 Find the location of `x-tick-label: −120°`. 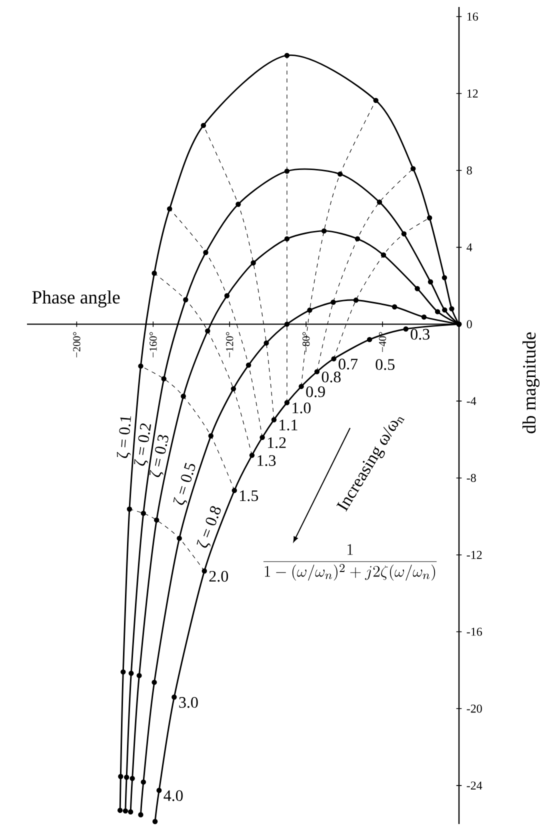

x-tick-label: −120° is located at coordinates (230, 345).